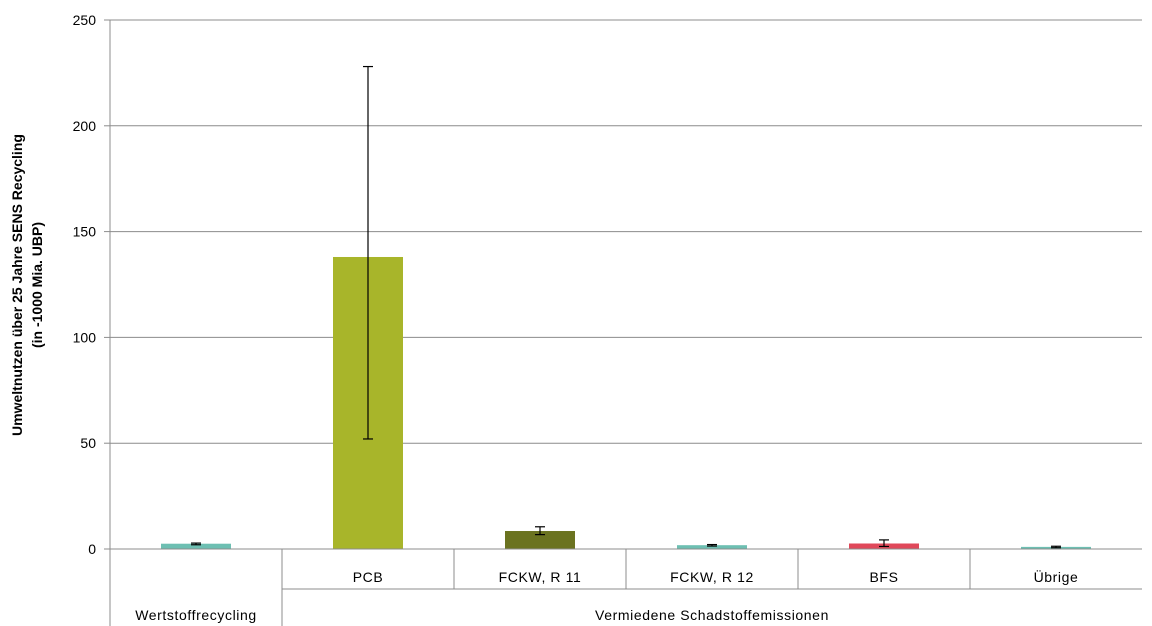  I want to click on y-tick-label: 50, so click(88, 443).